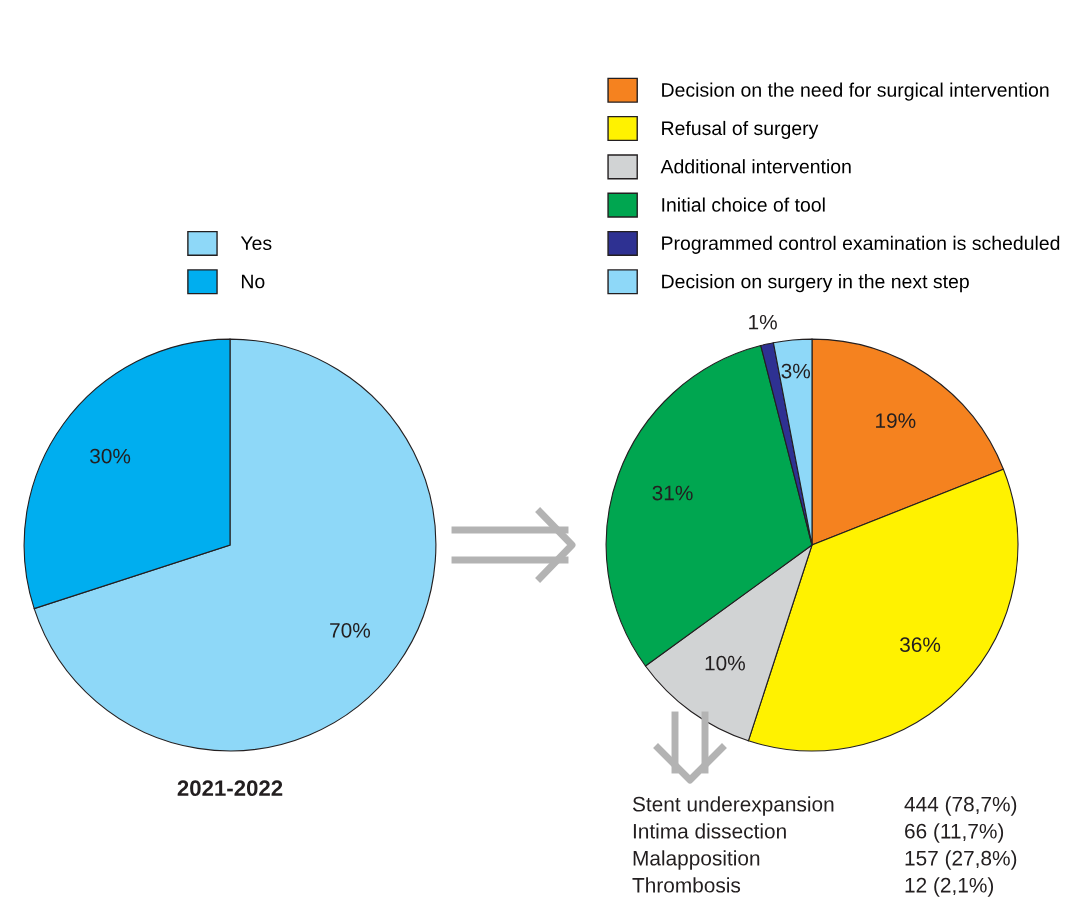 This screenshot has height=898, width=1072. Describe the element at coordinates (896, 420) in the screenshot. I see `data-label: 19%` at that location.